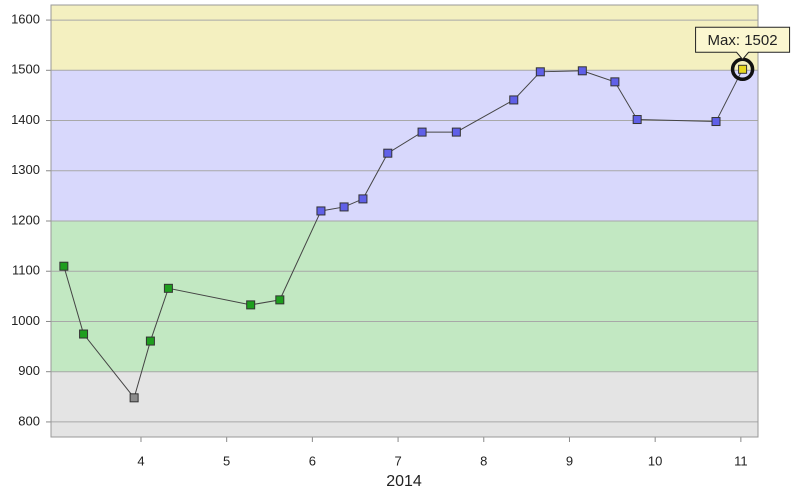 The image size is (800, 497). I want to click on x-tick-label: 6, so click(312, 460).